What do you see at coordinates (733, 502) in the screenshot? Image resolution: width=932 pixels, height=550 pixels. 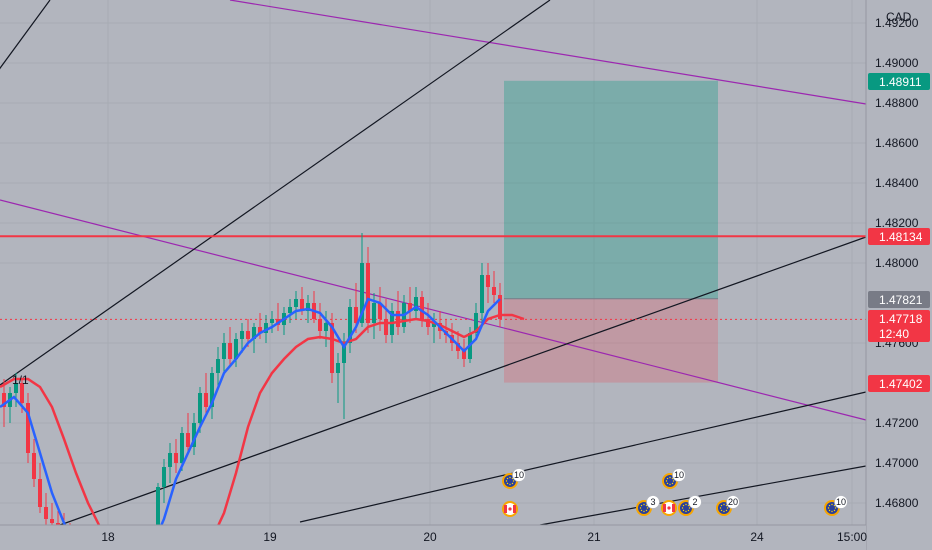 I see `event-count: 20` at bounding box center [733, 502].